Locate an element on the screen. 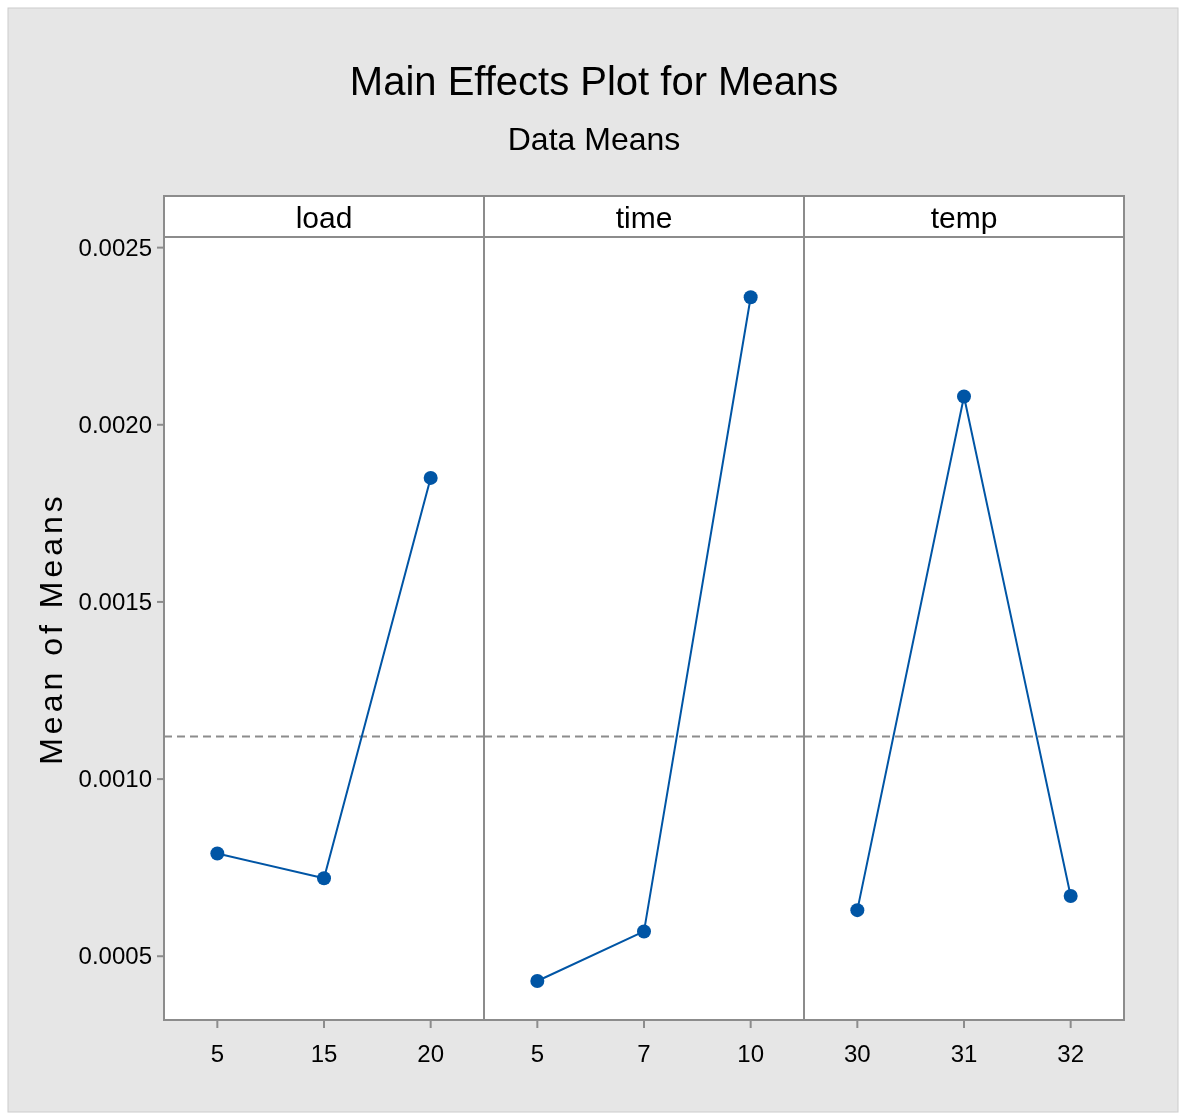 The width and height of the screenshot is (1181, 1115). x-tick-label: 31 is located at coordinates (964, 1053).